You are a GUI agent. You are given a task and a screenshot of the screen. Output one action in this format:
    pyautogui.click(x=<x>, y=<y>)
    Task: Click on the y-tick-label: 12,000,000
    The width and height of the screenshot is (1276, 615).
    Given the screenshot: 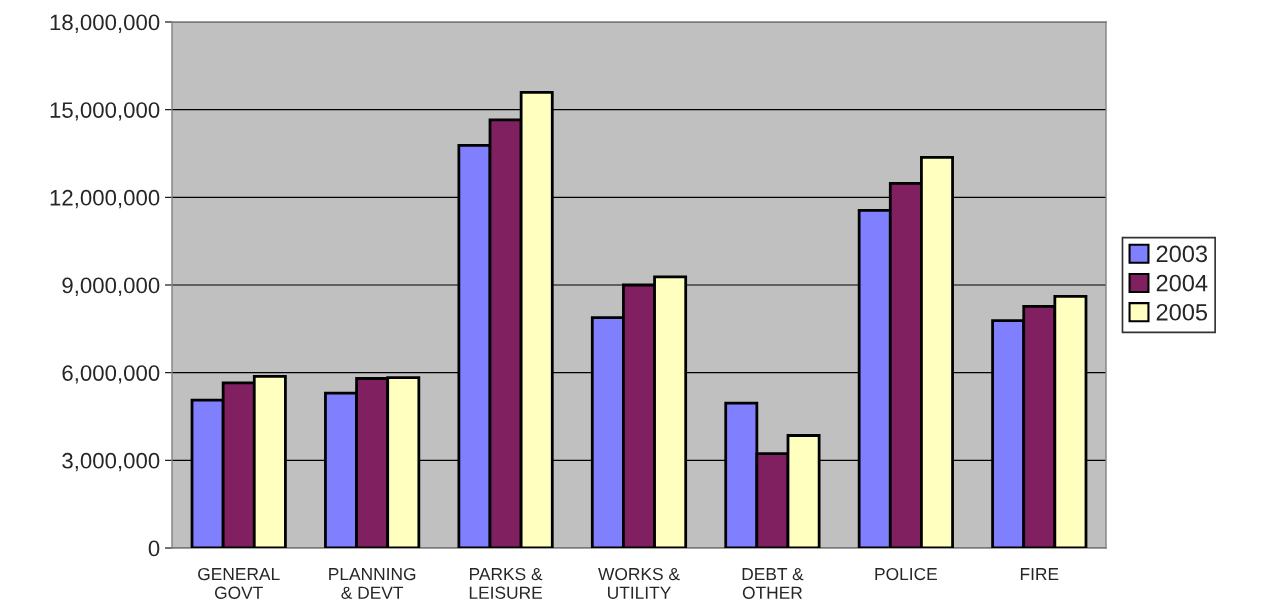 What is the action you would take?
    pyautogui.click(x=105, y=199)
    